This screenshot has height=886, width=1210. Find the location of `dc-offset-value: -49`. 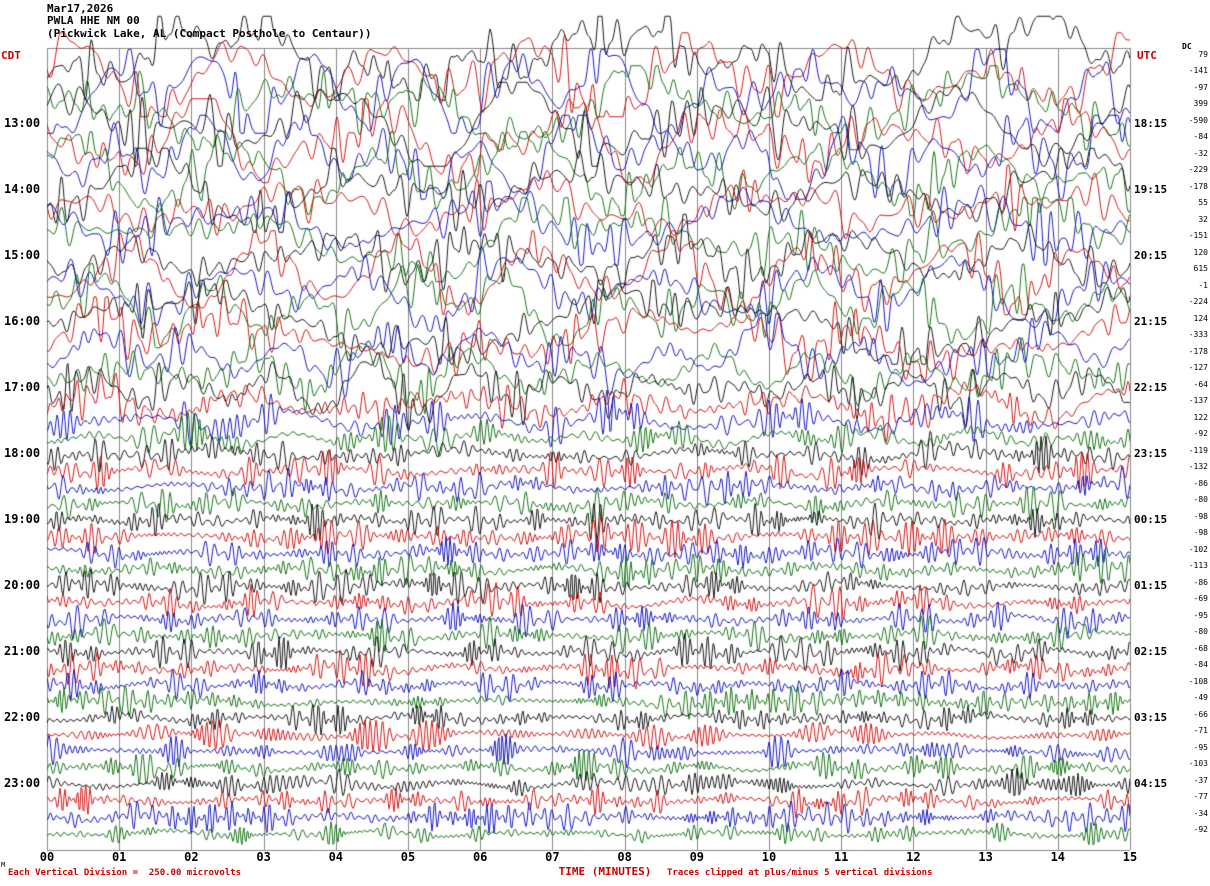

dc-offset-value: -49 is located at coordinates (1200, 697).